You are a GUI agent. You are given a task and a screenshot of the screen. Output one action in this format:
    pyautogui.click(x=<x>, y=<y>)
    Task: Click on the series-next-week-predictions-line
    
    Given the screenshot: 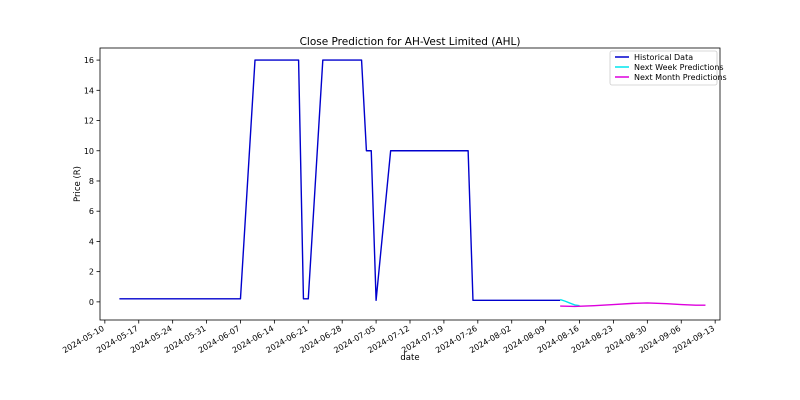 What is the action you would take?
    pyautogui.click(x=569, y=302)
    